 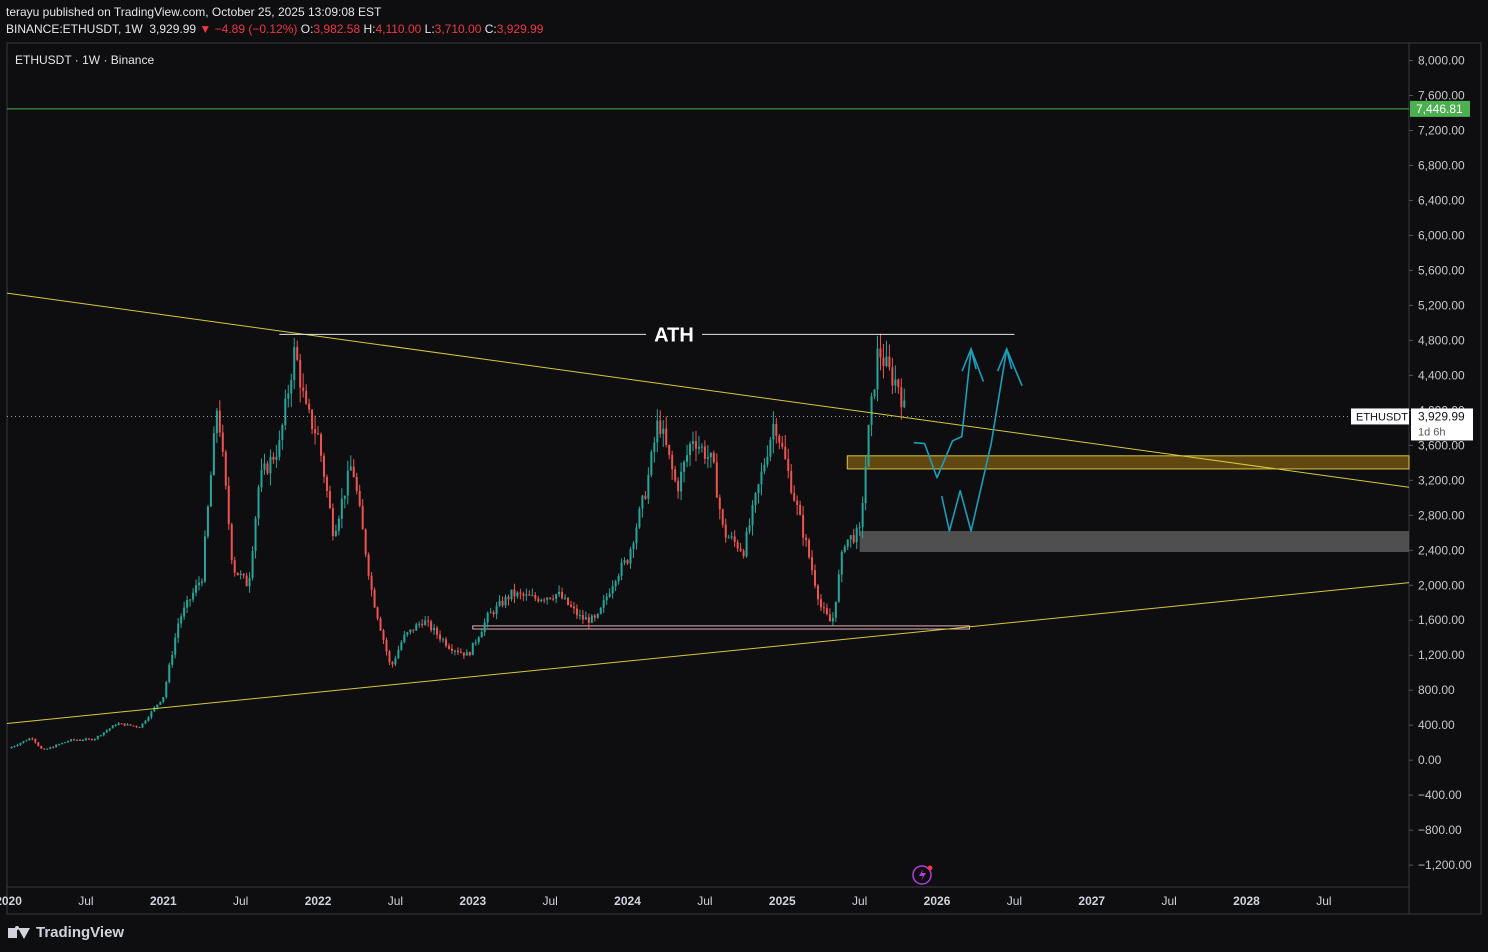 What do you see at coordinates (627, 901) in the screenshot?
I see `x-tick-label: 2024` at bounding box center [627, 901].